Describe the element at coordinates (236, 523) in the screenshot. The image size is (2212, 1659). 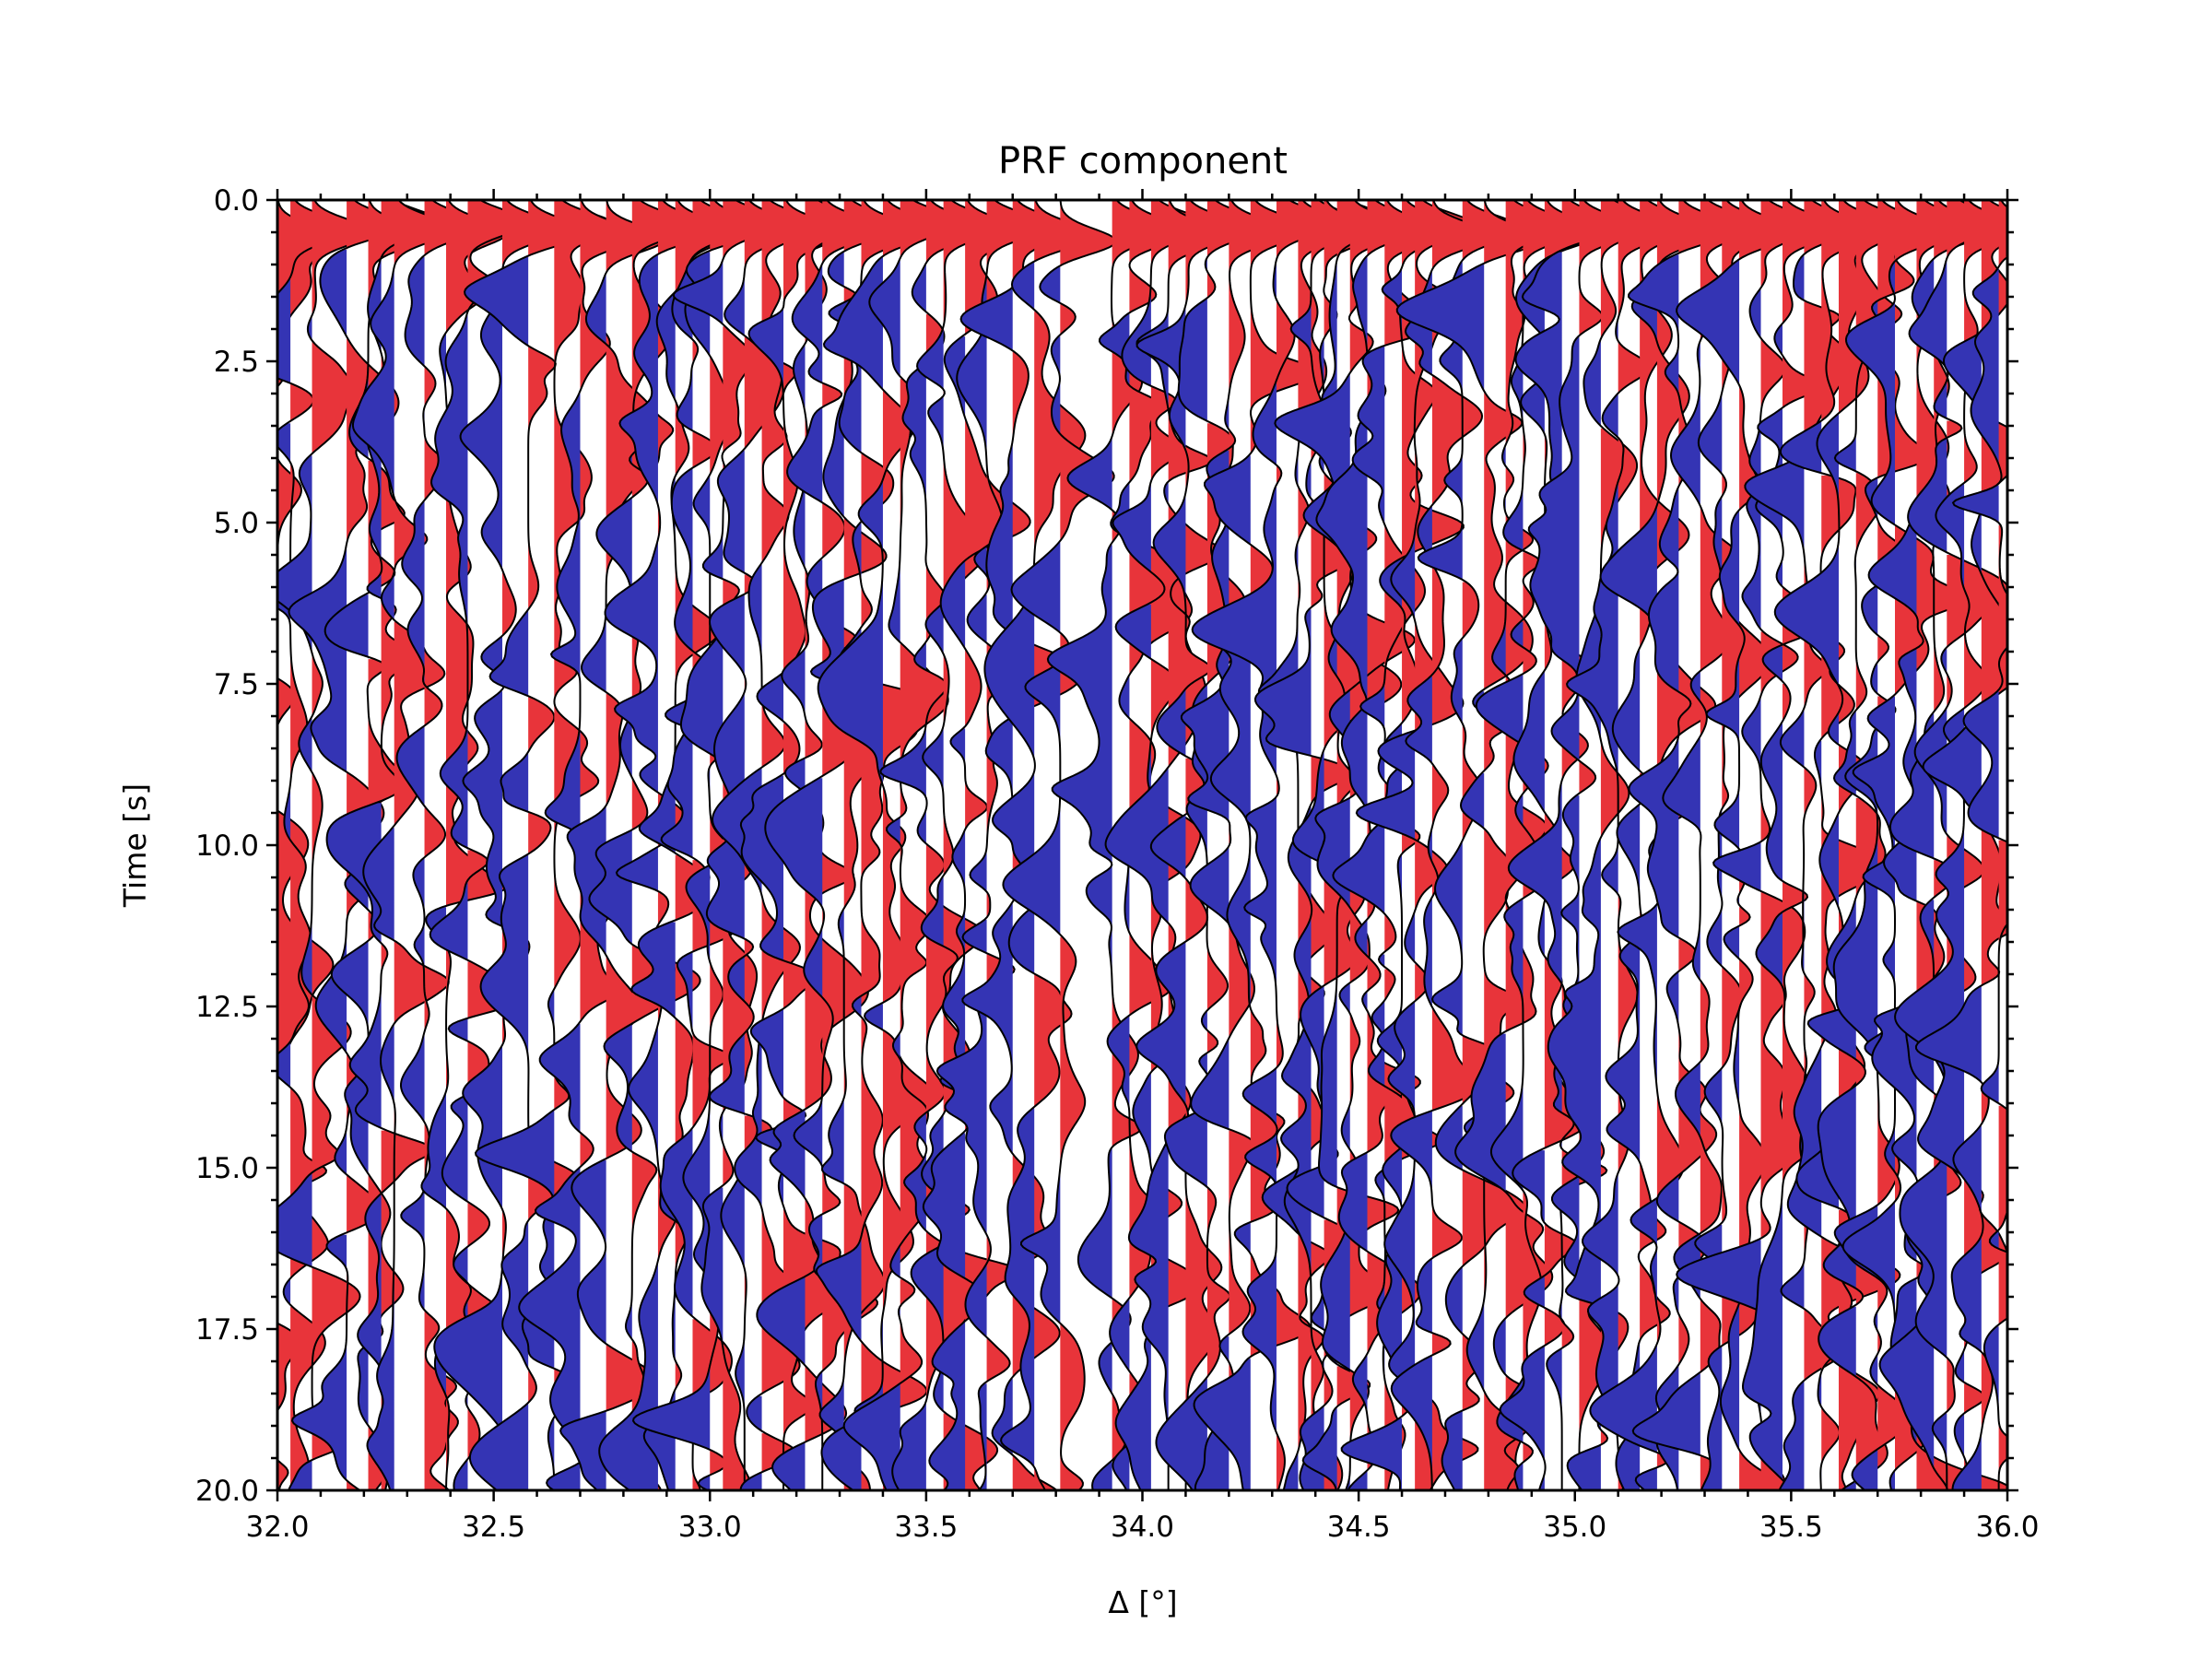
I see `y-tick-label: 5.0` at that location.